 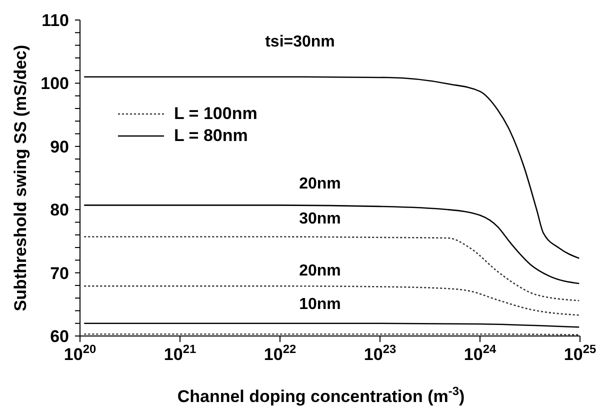 What do you see at coordinates (380, 353) in the screenshot?
I see `x-tick-label: 10$^{23}$` at bounding box center [380, 353].